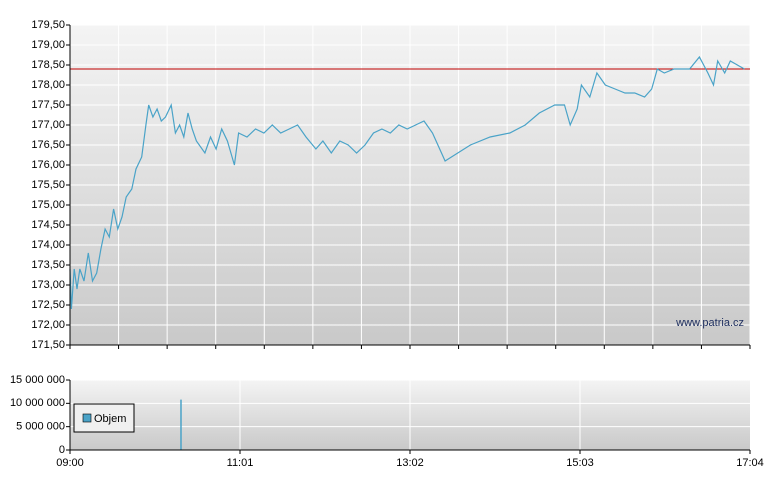  Describe the element at coordinates (48, 205) in the screenshot. I see `y-tick-label: 175,00` at that location.